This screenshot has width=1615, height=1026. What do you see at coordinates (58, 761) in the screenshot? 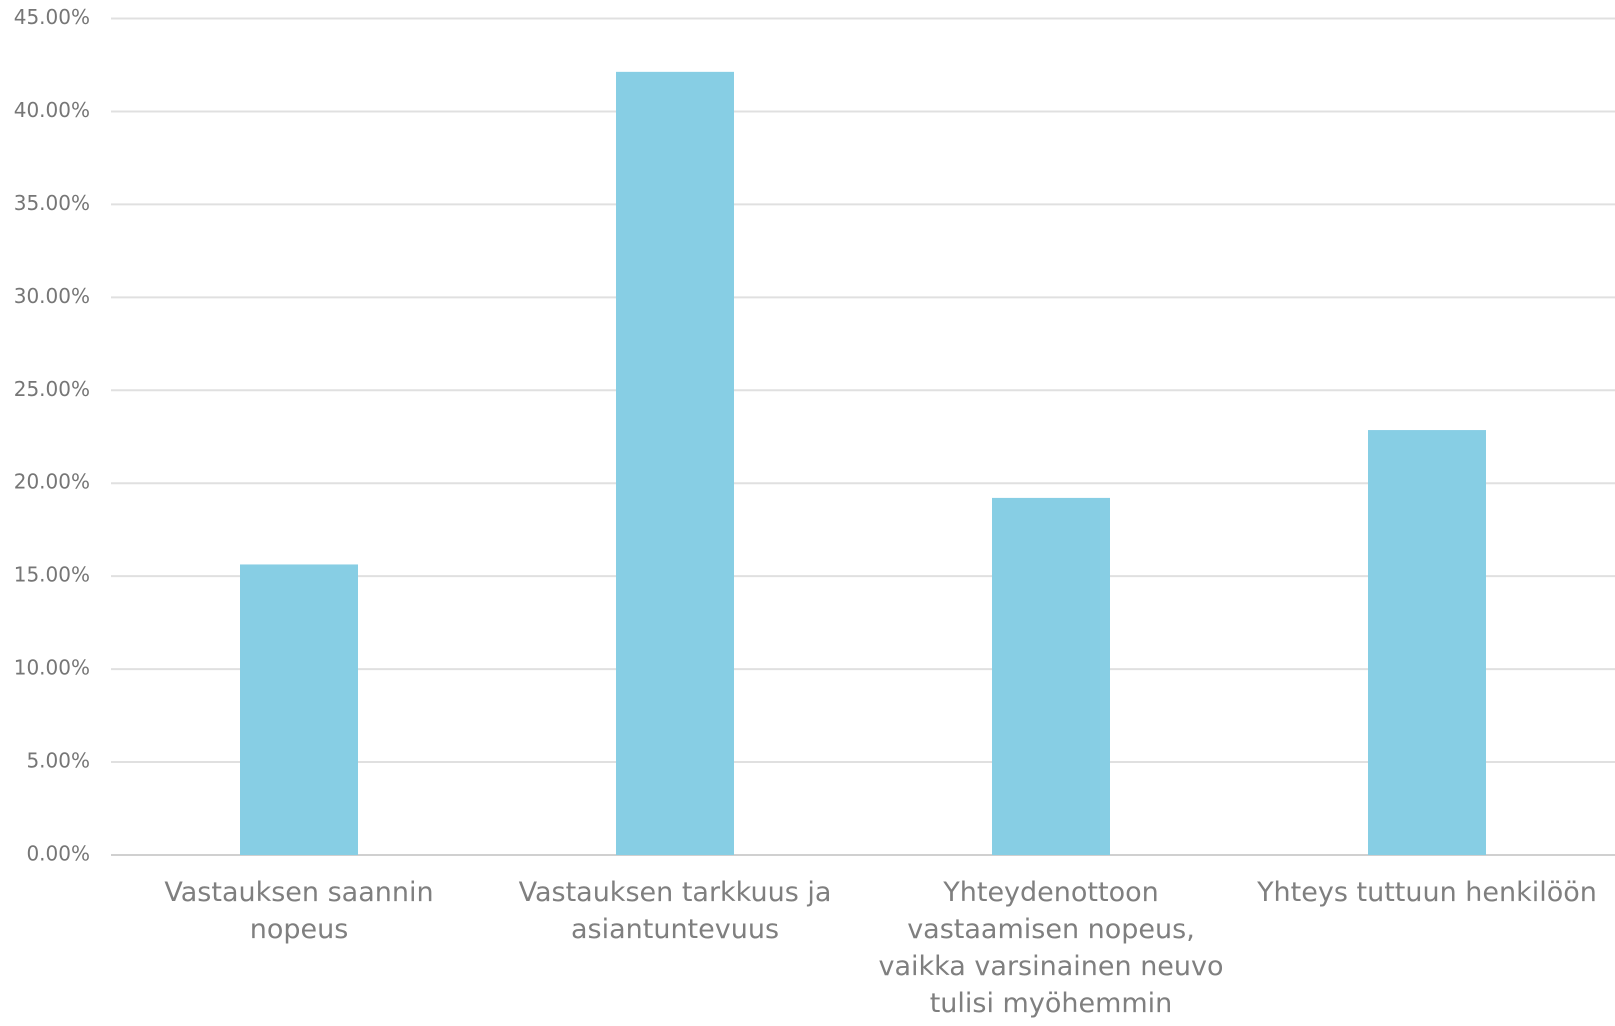
I see `y-tick-label: 5.00%` at bounding box center [58, 761].